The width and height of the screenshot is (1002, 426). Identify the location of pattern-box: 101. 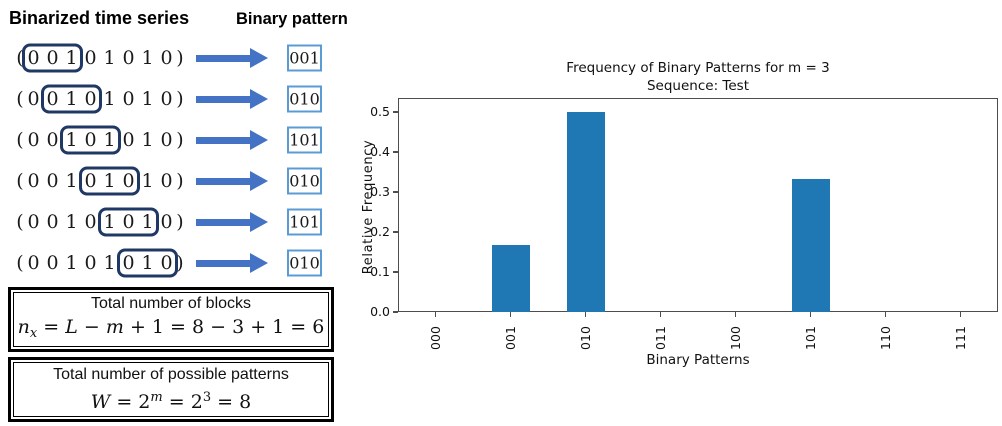
(304, 222).